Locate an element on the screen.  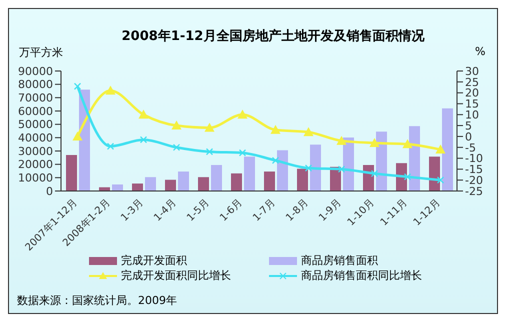
y2-tick-label: 30 is located at coordinates (472, 71).